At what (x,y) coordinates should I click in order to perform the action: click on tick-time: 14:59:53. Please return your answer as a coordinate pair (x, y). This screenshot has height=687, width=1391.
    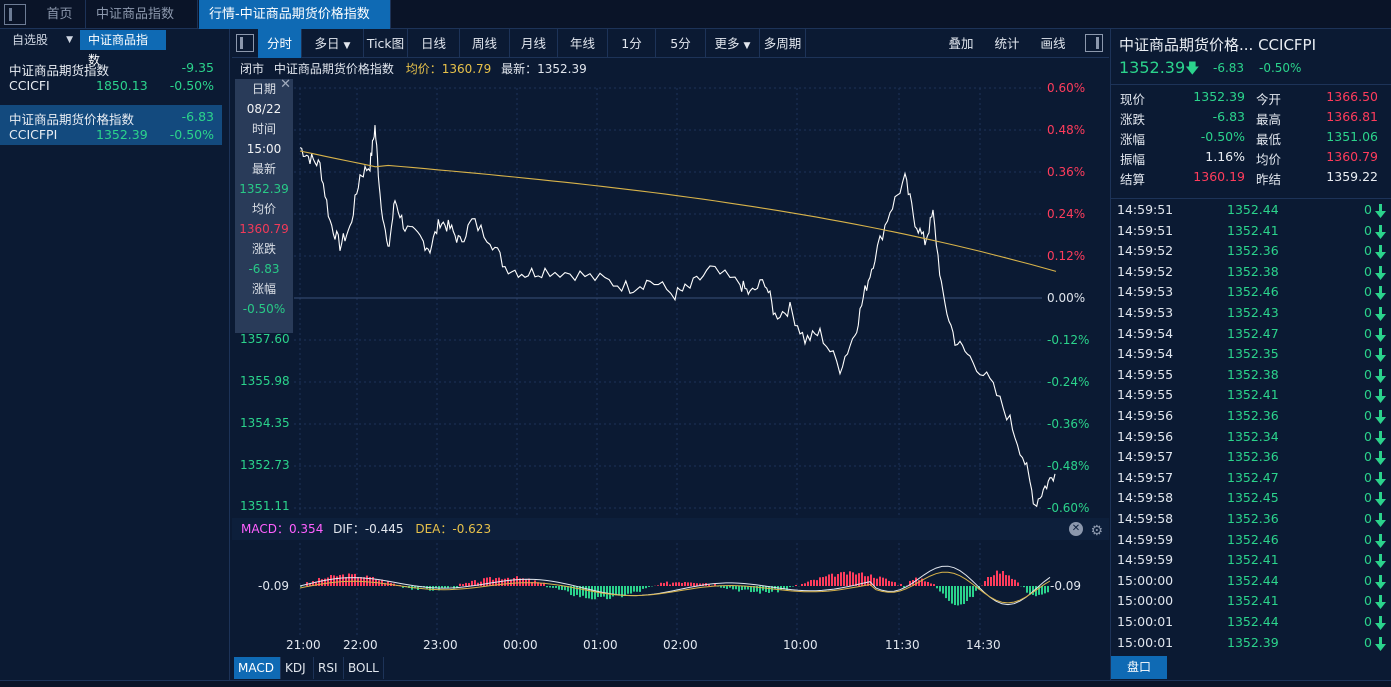
    Looking at the image, I should click on (1145, 292).